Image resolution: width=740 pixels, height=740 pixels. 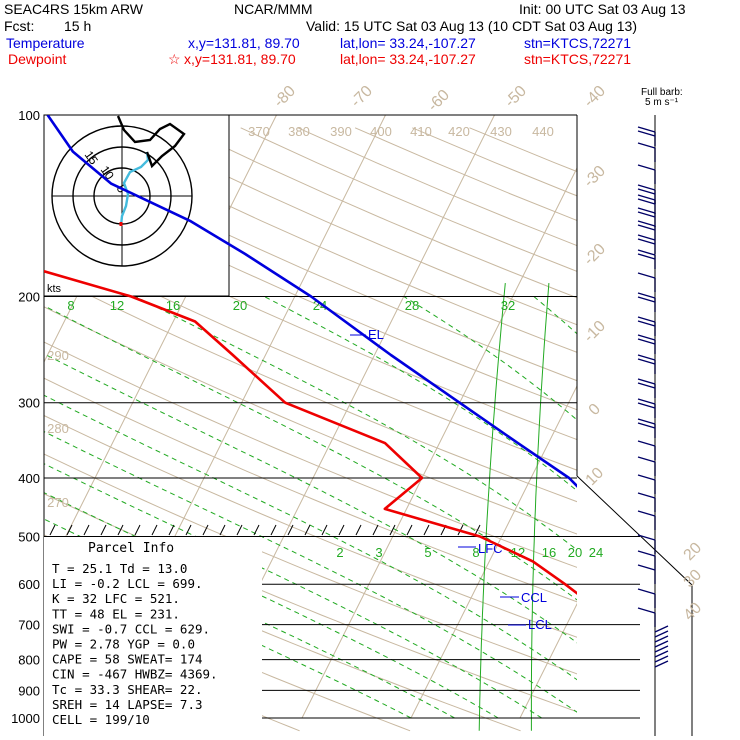 I want to click on parcel-info-row: PW = 2.78 YGP = 0.0, so click(x=123, y=644).